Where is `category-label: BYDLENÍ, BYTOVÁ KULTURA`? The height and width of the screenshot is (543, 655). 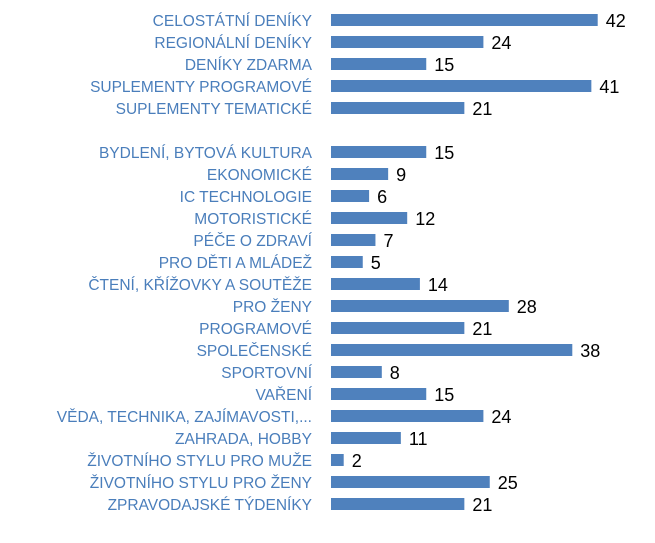
category-label: BYDLENÍ, BYTOVÁ KULTURA is located at coordinates (206, 153).